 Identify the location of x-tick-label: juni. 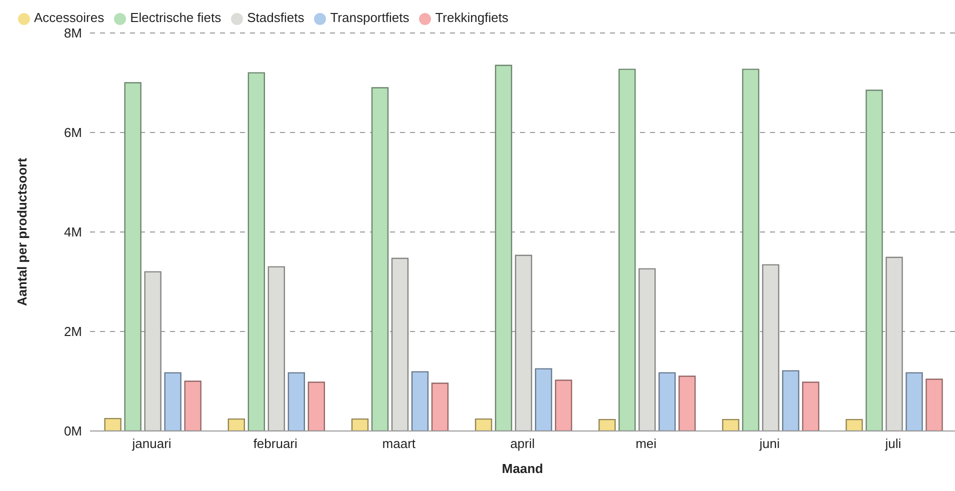
(769, 444).